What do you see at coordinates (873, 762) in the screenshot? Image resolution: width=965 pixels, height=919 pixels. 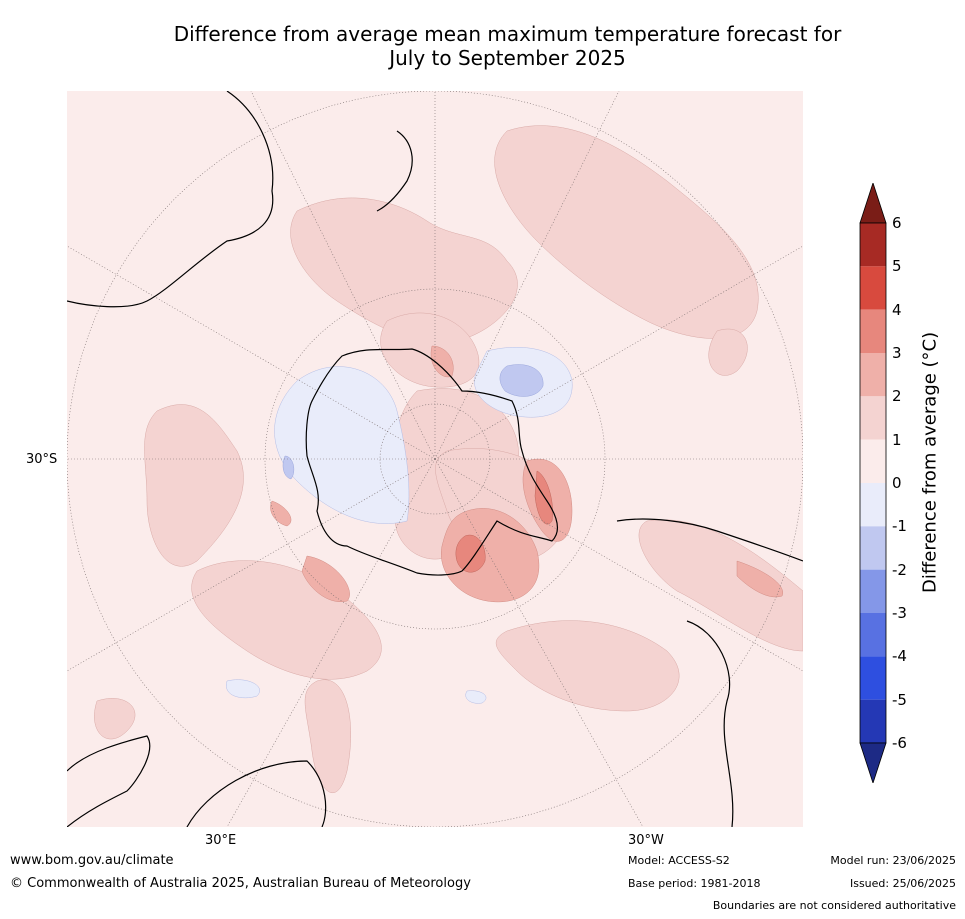 I see `colorbar-extend-min` at bounding box center [873, 762].